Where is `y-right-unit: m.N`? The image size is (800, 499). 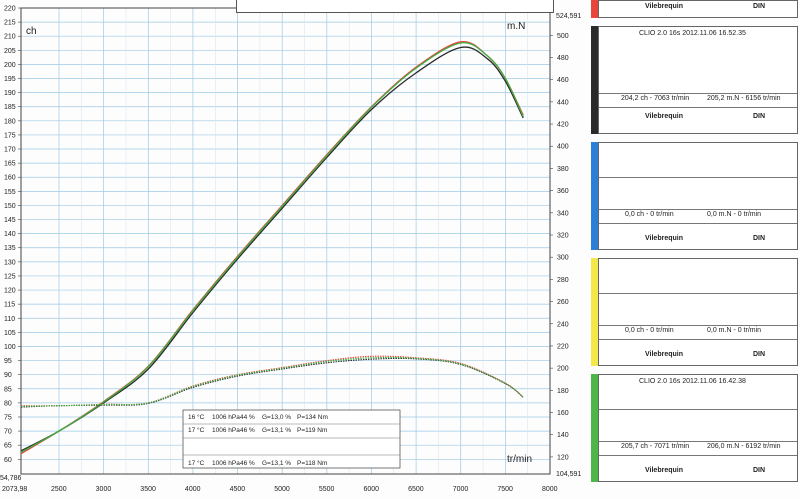 y-right-unit: m.N is located at coordinates (516, 26).